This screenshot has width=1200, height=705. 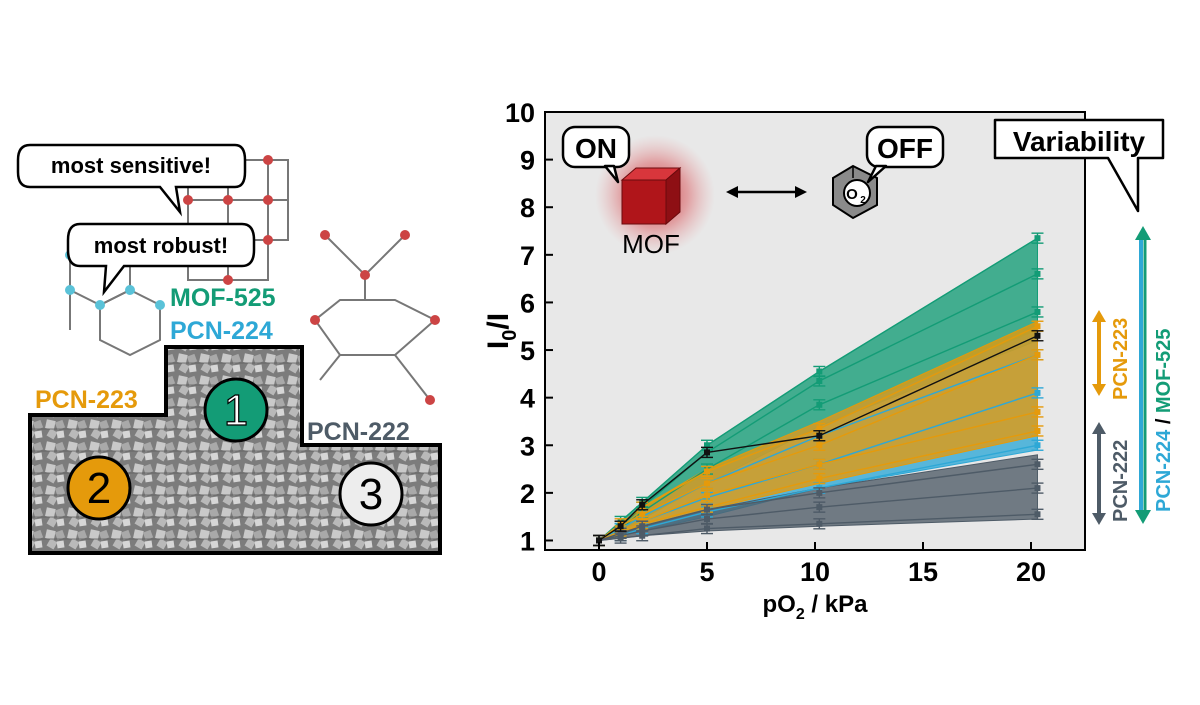 I want to click on side-label-mof525: MOF-525, so click(x=1164, y=371).